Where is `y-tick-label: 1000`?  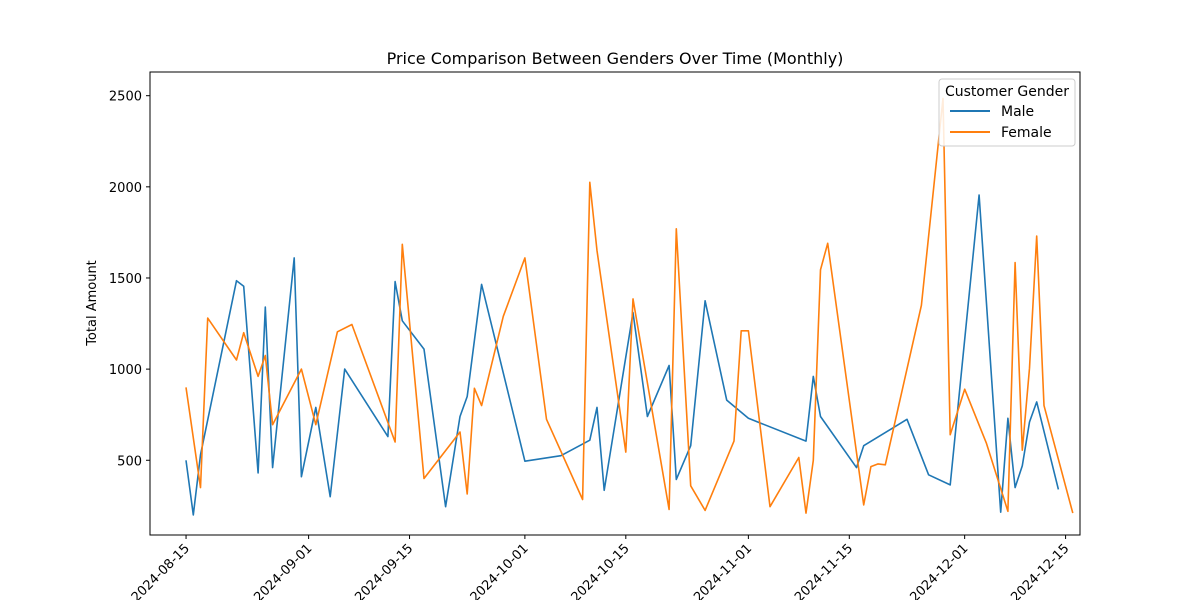 y-tick-label: 1000 is located at coordinates (125, 370).